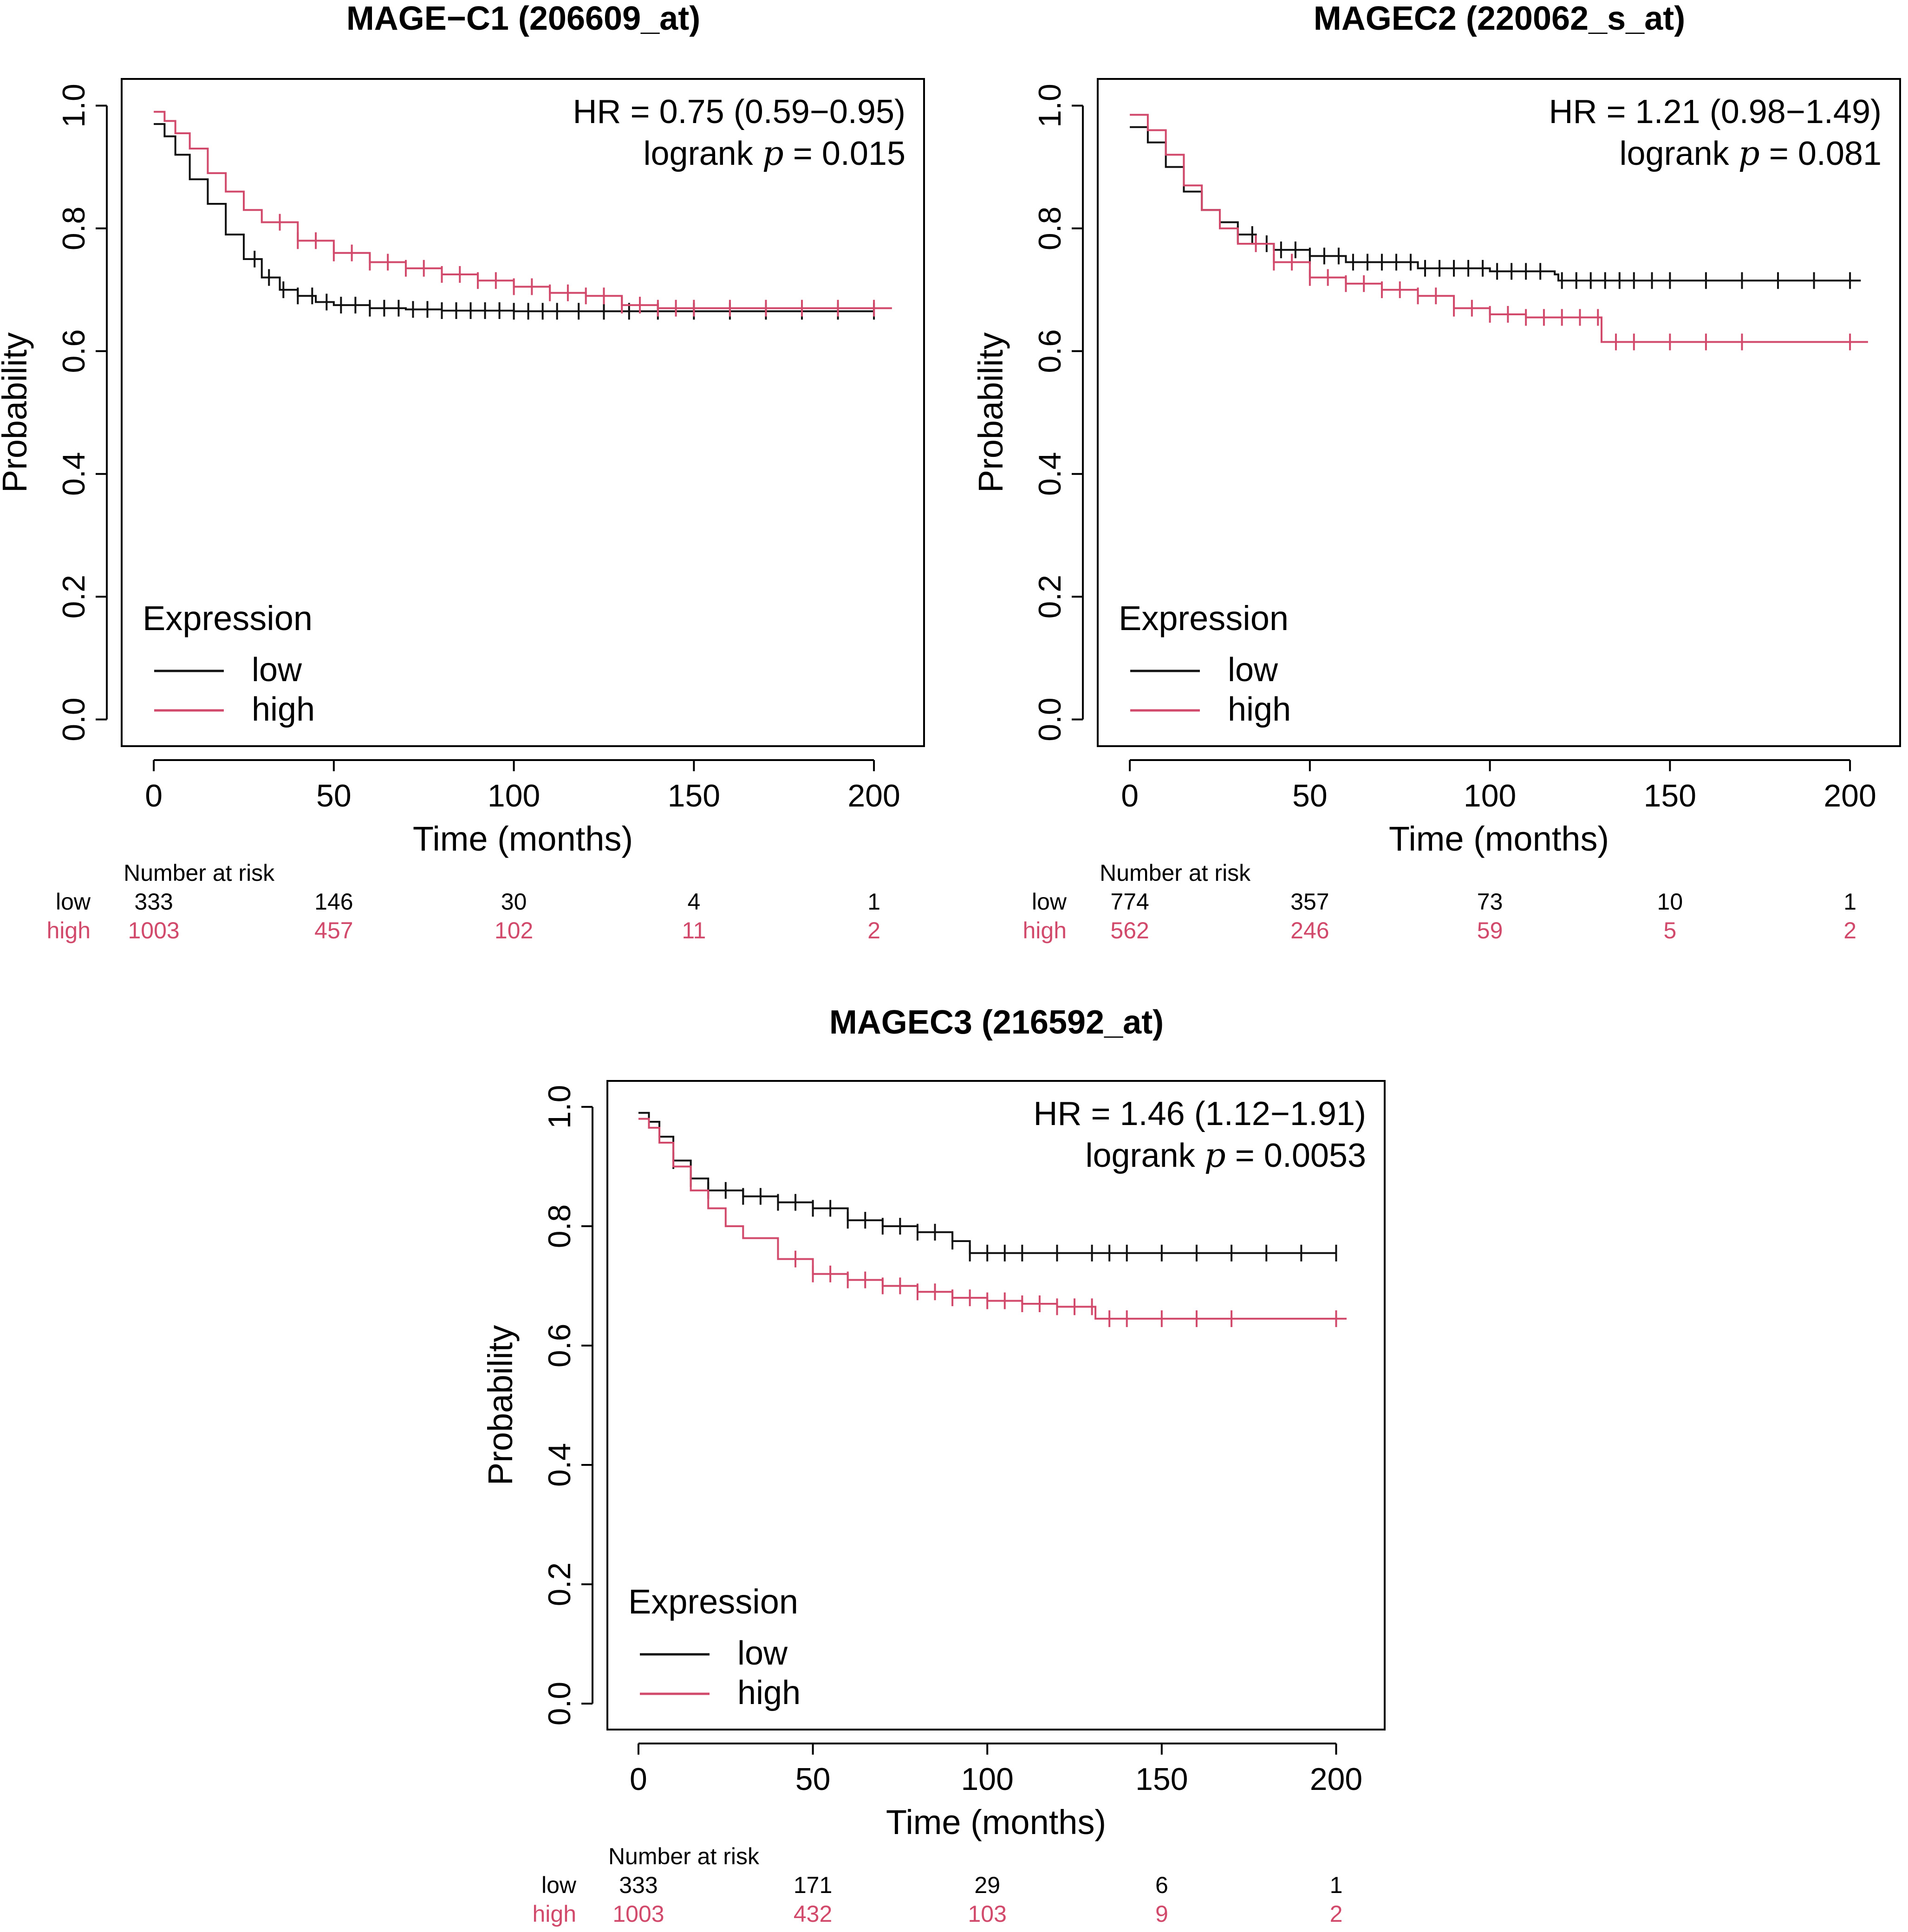 This screenshot has width=1908, height=1932. What do you see at coordinates (1309, 902) in the screenshot?
I see `risk-value: 357` at bounding box center [1309, 902].